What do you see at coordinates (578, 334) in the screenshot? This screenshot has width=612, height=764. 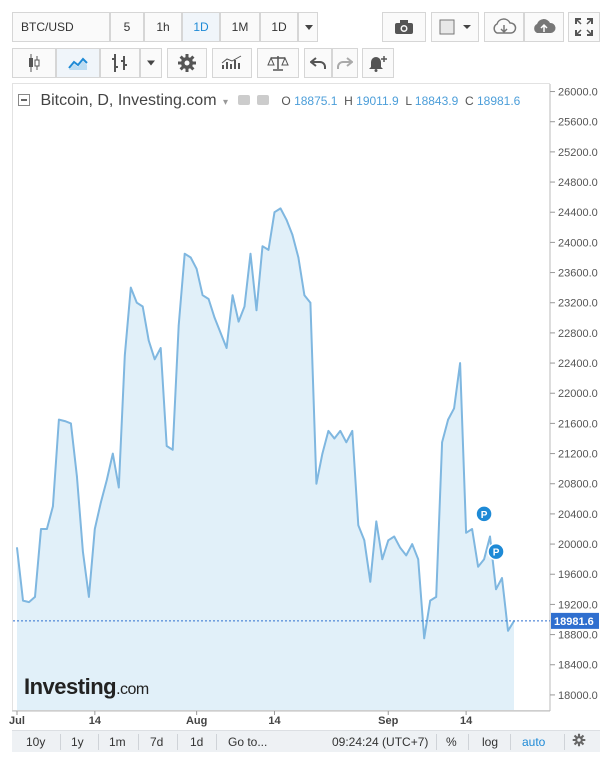 I see `y-tick-label: 22800.0` at bounding box center [578, 334].